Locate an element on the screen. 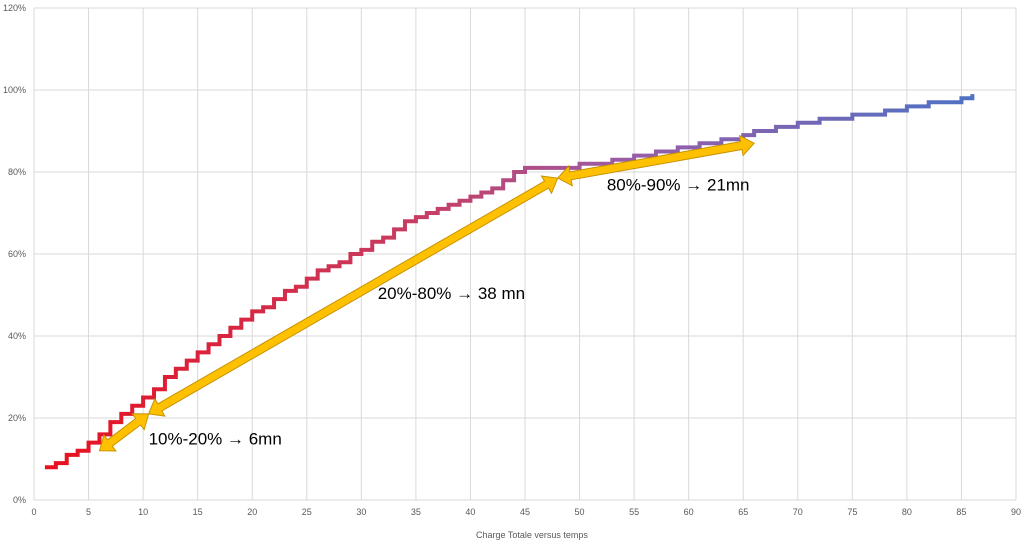 The height and width of the screenshot is (545, 1024). x-tick-label: 35 is located at coordinates (416, 512).